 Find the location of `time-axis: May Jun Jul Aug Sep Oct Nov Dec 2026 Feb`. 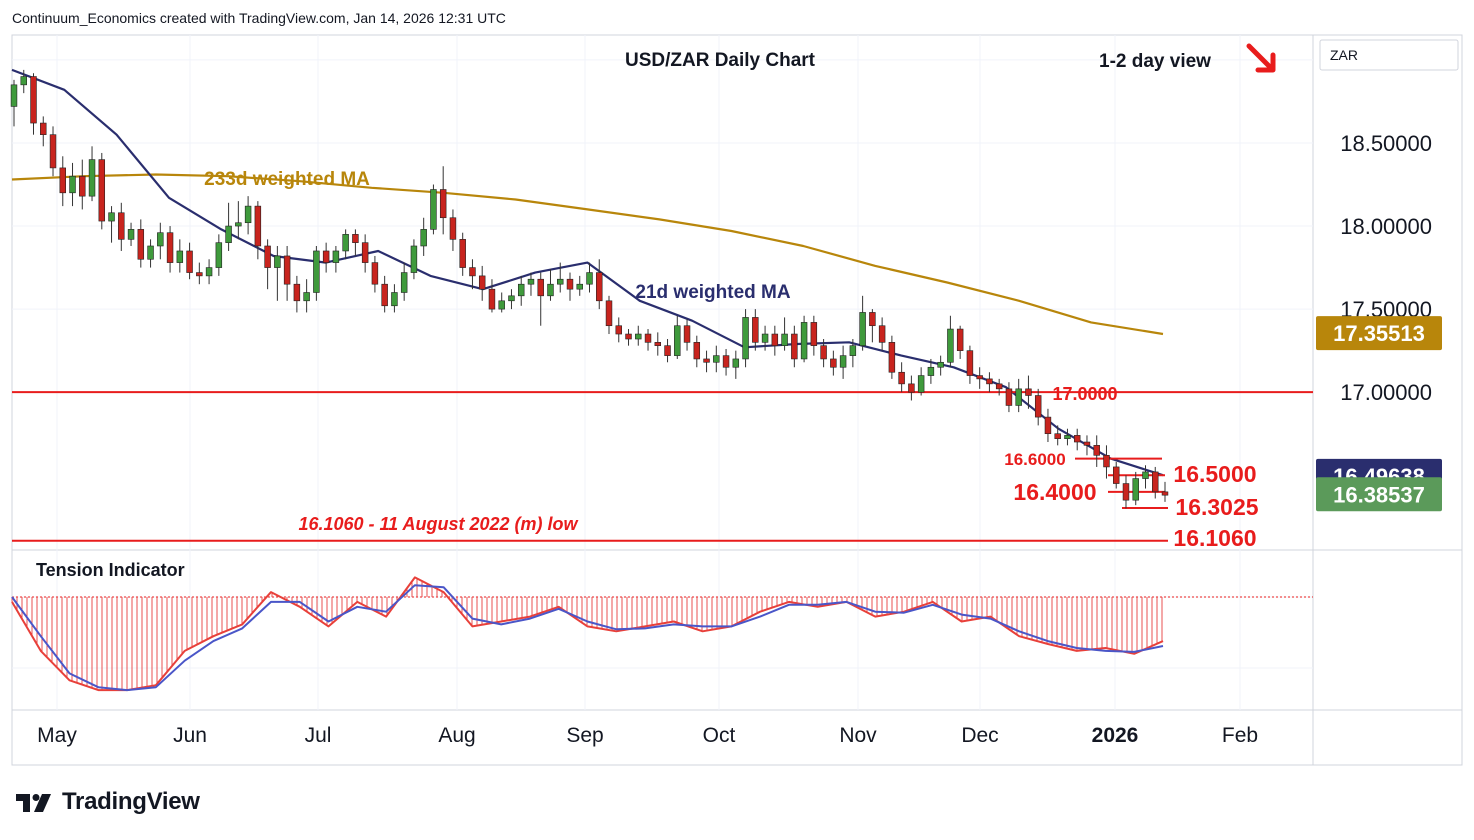

time-axis: May Jun Jul Aug Sep Oct Nov Dec 2026 Feb is located at coordinates (647, 735).